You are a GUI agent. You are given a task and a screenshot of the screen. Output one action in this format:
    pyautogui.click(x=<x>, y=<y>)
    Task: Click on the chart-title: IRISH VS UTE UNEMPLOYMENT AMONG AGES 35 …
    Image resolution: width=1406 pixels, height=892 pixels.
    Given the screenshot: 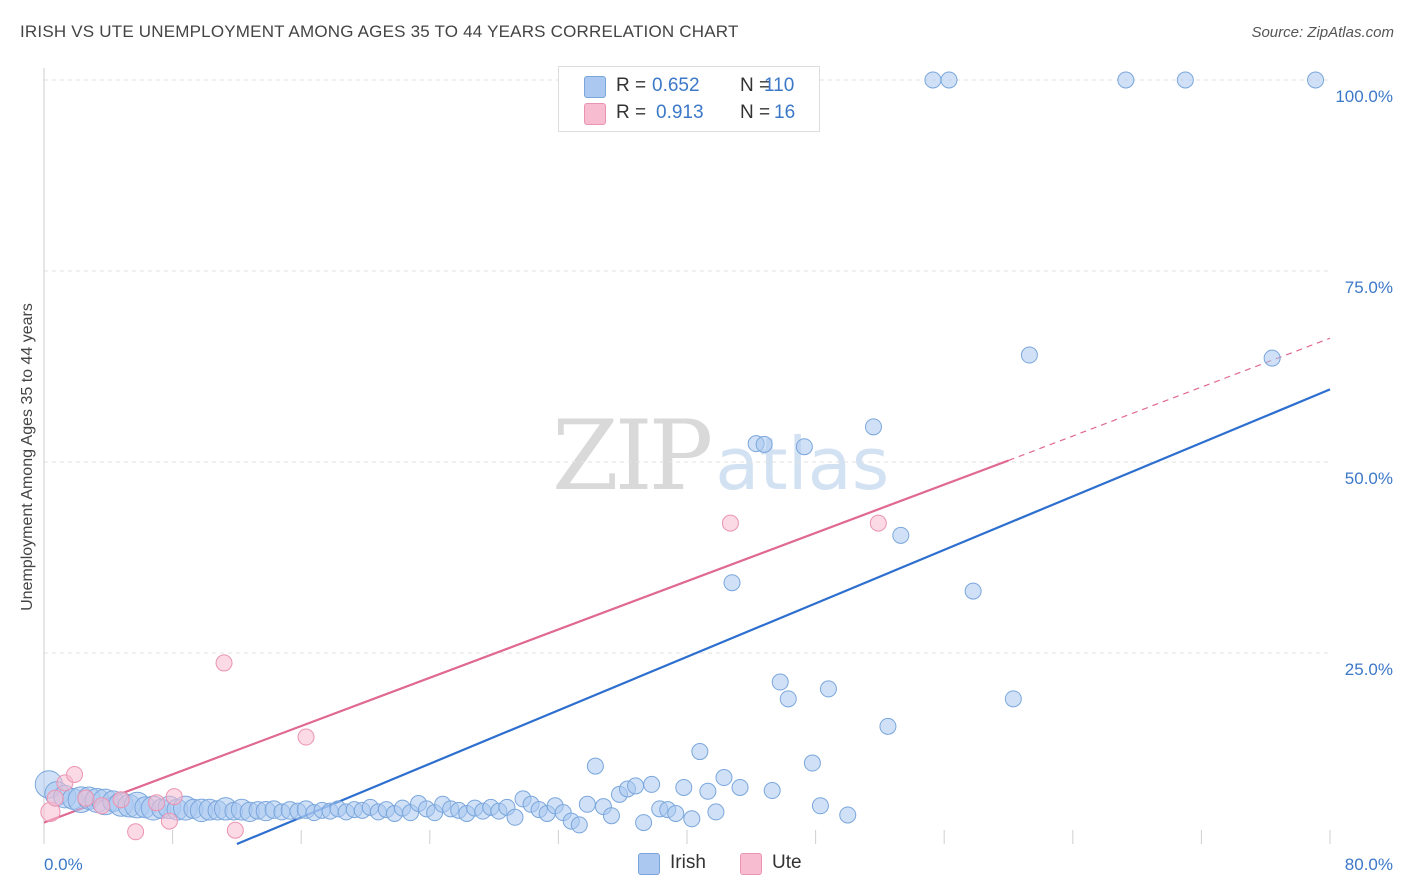 What is the action you would take?
    pyautogui.click(x=379, y=31)
    